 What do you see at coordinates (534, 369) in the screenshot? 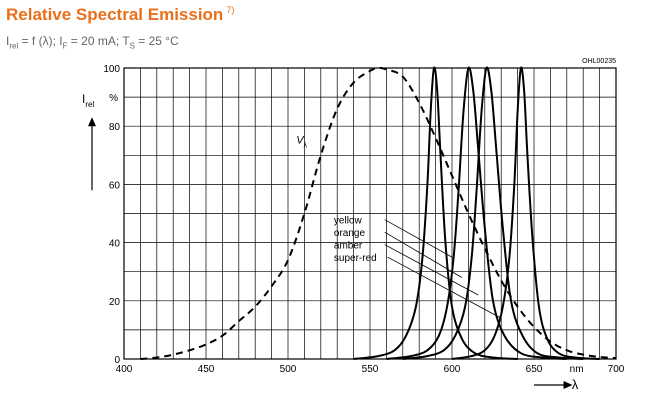
I see `x-tick-label: 650` at bounding box center [534, 369].